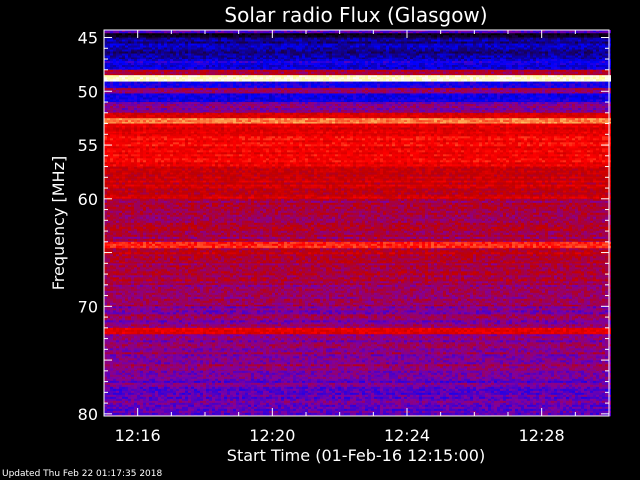 The width and height of the screenshot is (640, 480). What do you see at coordinates (88, 306) in the screenshot?
I see `y-tick-label: 70` at bounding box center [88, 306].